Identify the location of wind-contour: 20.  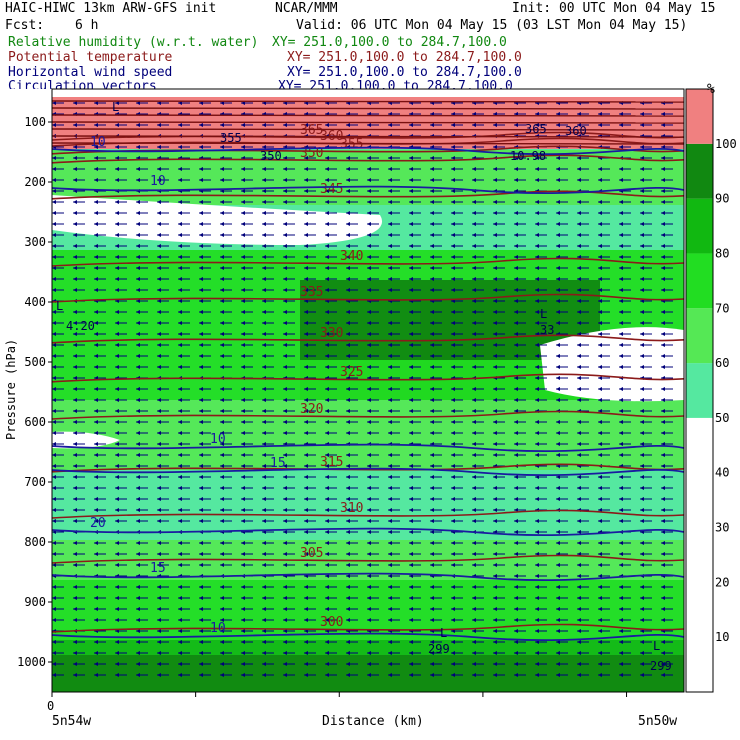
(368, 526).